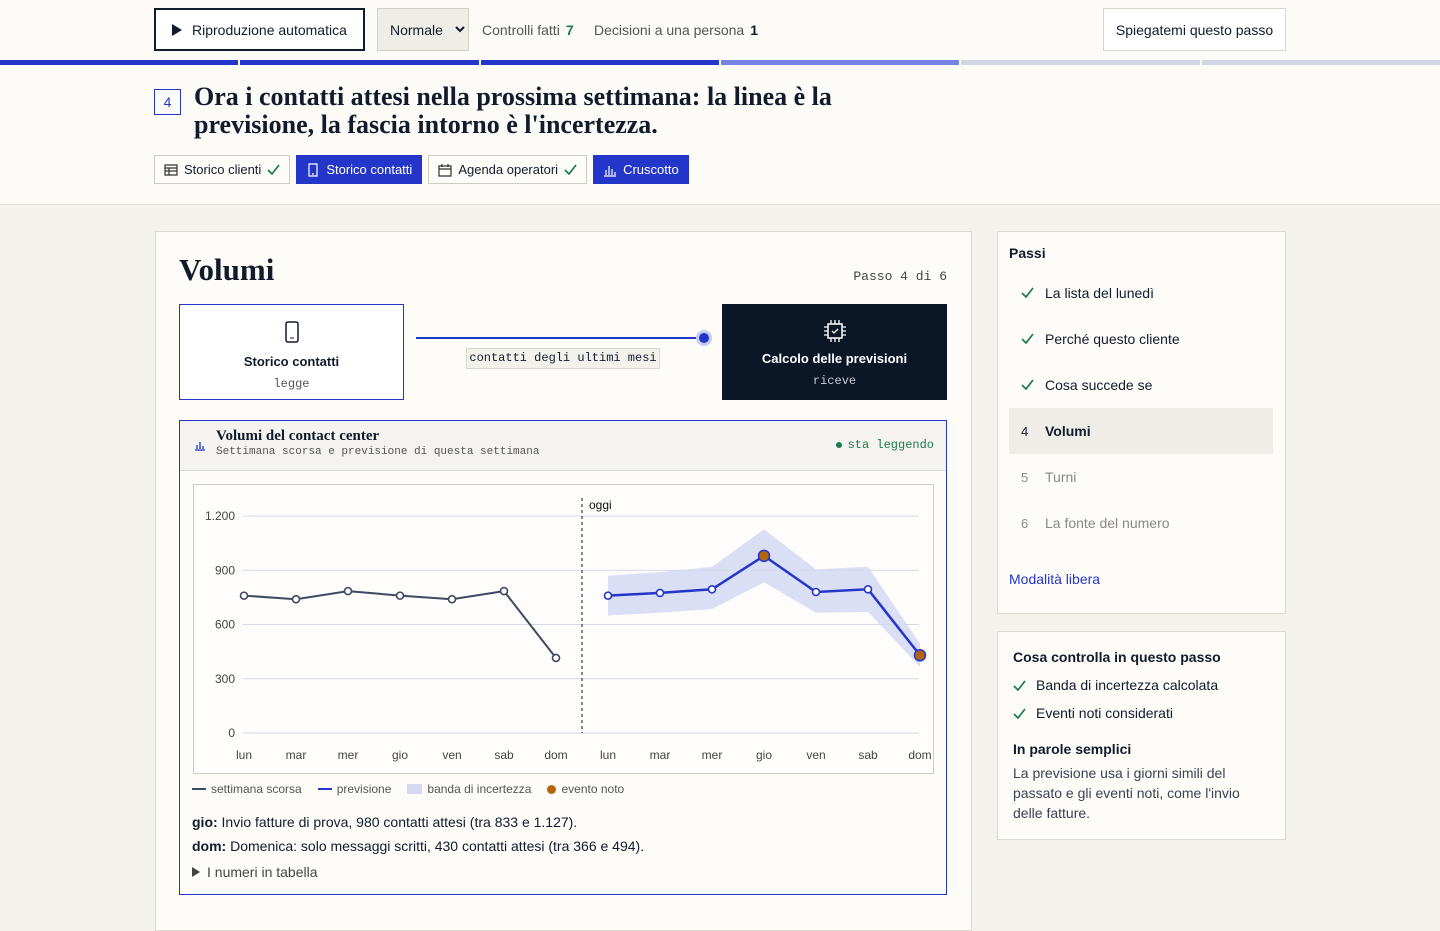  Describe the element at coordinates (259, 29) in the screenshot. I see `autoplay-button: Riproduzione automatica` at that location.